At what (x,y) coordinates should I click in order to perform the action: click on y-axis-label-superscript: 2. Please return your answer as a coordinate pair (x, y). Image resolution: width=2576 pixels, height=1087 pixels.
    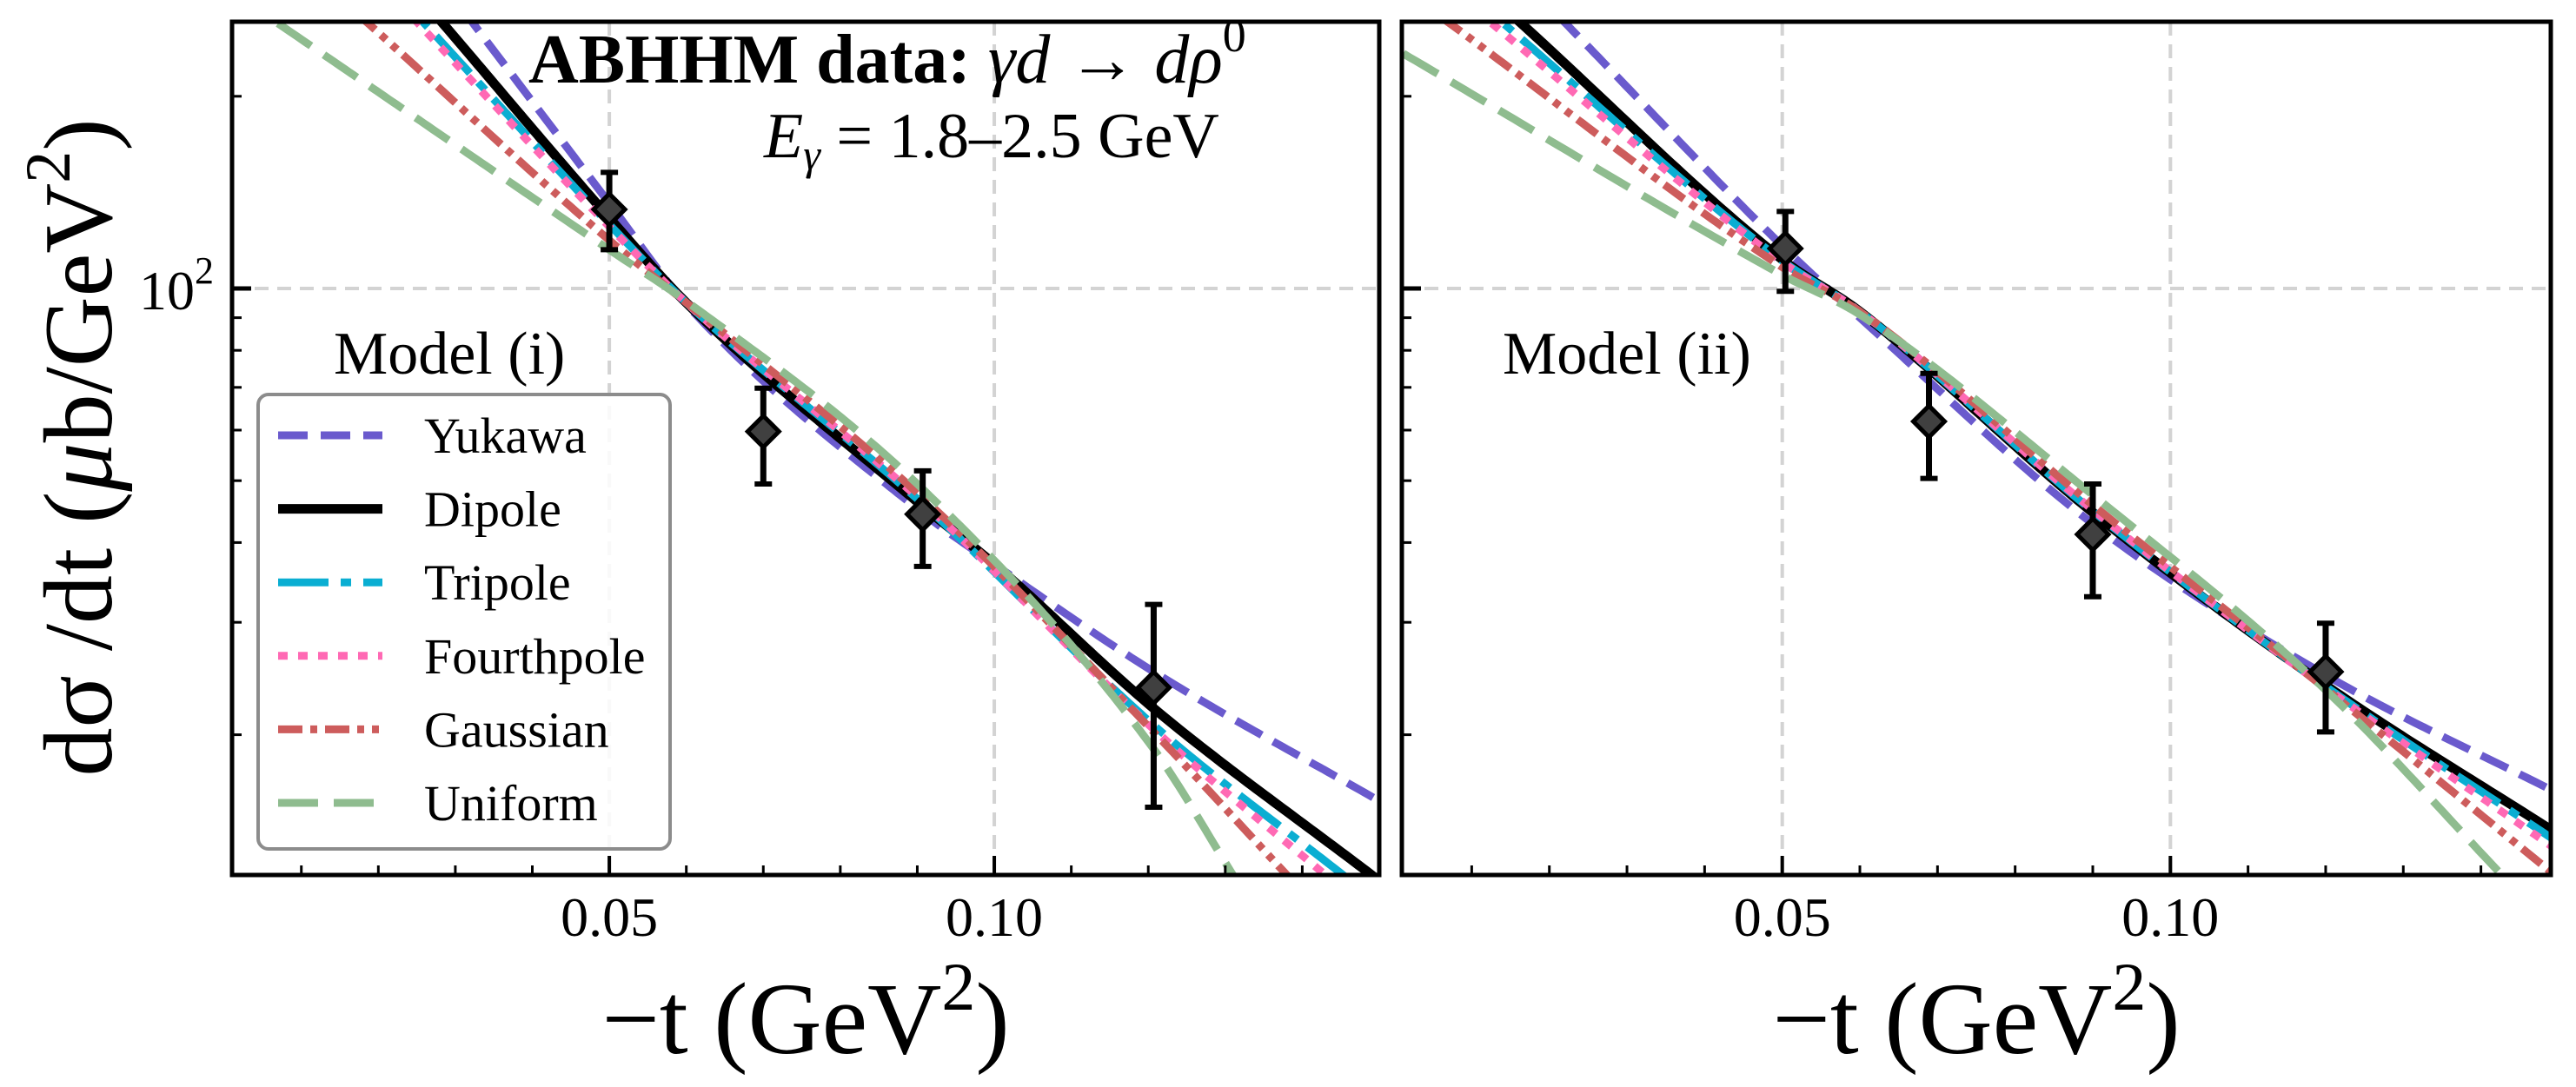
    Looking at the image, I should click on (48, 167).